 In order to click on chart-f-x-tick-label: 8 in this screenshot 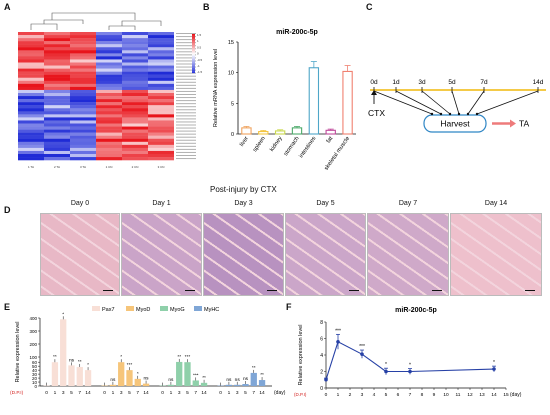, I will do `click(422, 395)`.